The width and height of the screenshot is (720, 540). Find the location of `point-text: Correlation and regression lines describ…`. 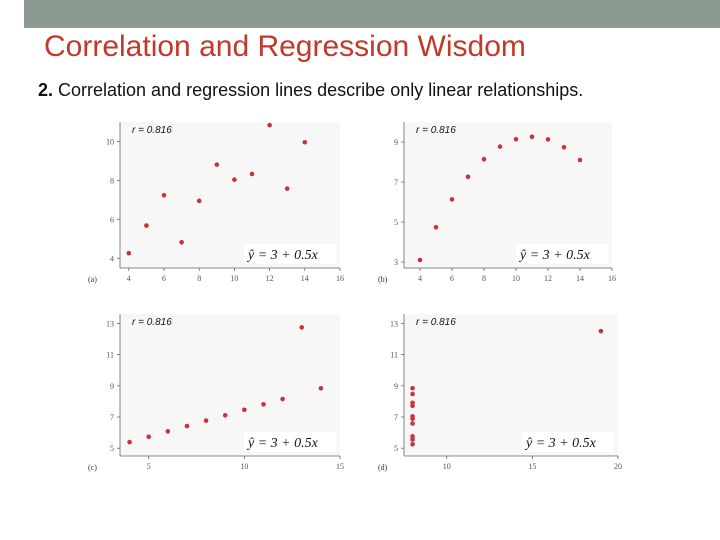

point-text: Correlation and regression lines describ… is located at coordinates (318, 90).